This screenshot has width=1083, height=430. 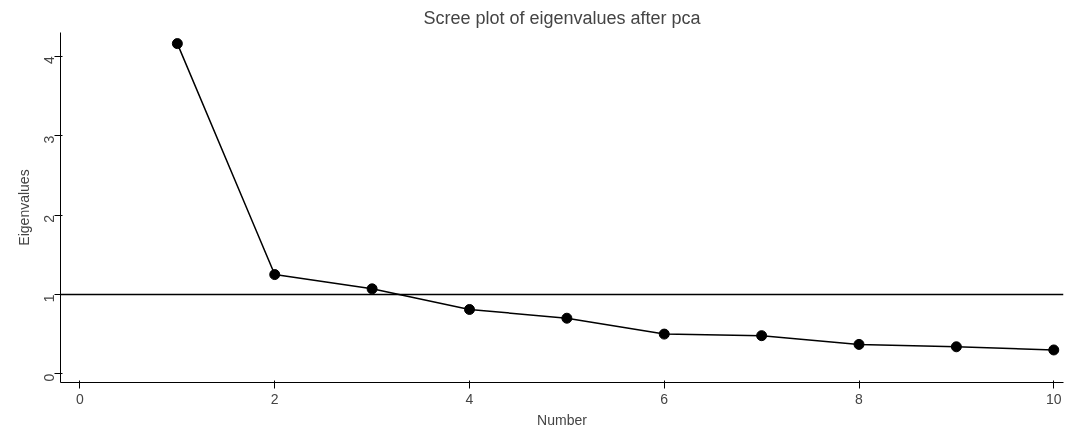 I want to click on x-tick-label: 10, so click(x=1053, y=398).